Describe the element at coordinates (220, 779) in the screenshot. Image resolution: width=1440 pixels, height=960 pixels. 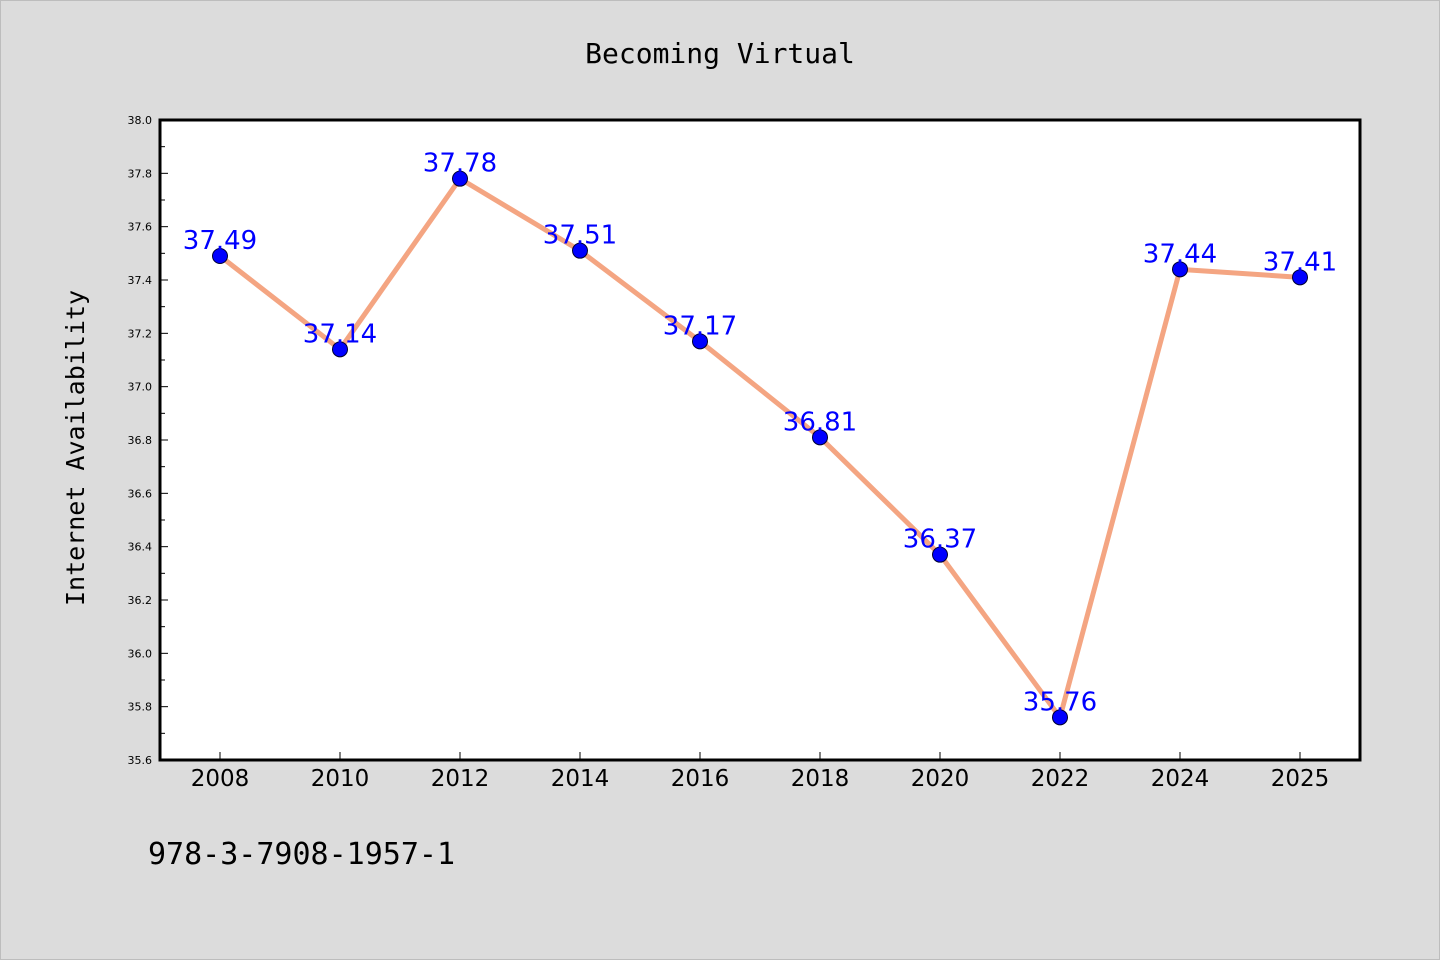
I see `x-tick-label: 2008` at that location.